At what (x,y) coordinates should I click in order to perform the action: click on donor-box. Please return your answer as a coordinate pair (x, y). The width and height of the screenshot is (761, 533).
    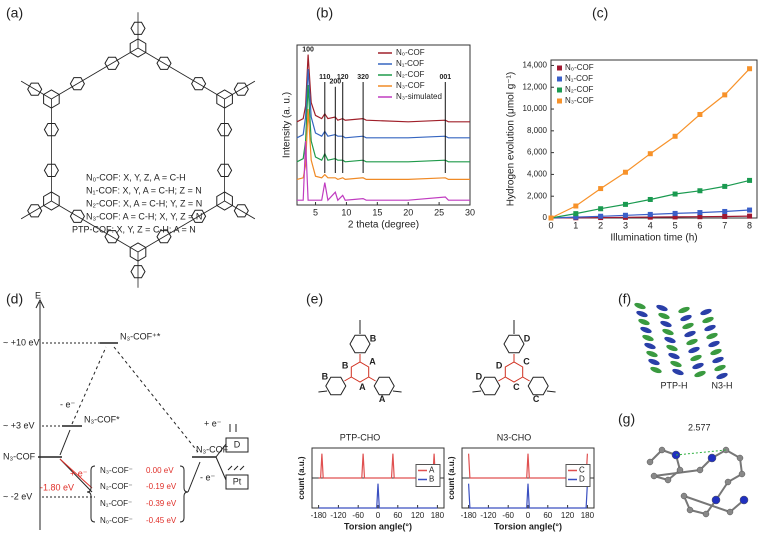
    Looking at the image, I should click on (237, 445).